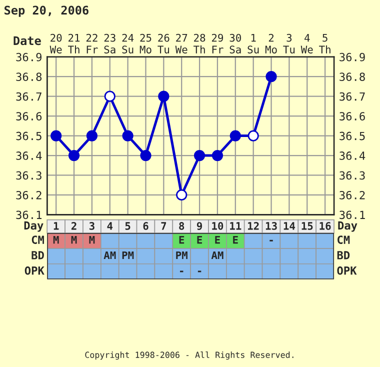  Describe the element at coordinates (181, 44) in the screenshot. I see `x2-tick-label: 27 We` at that location.